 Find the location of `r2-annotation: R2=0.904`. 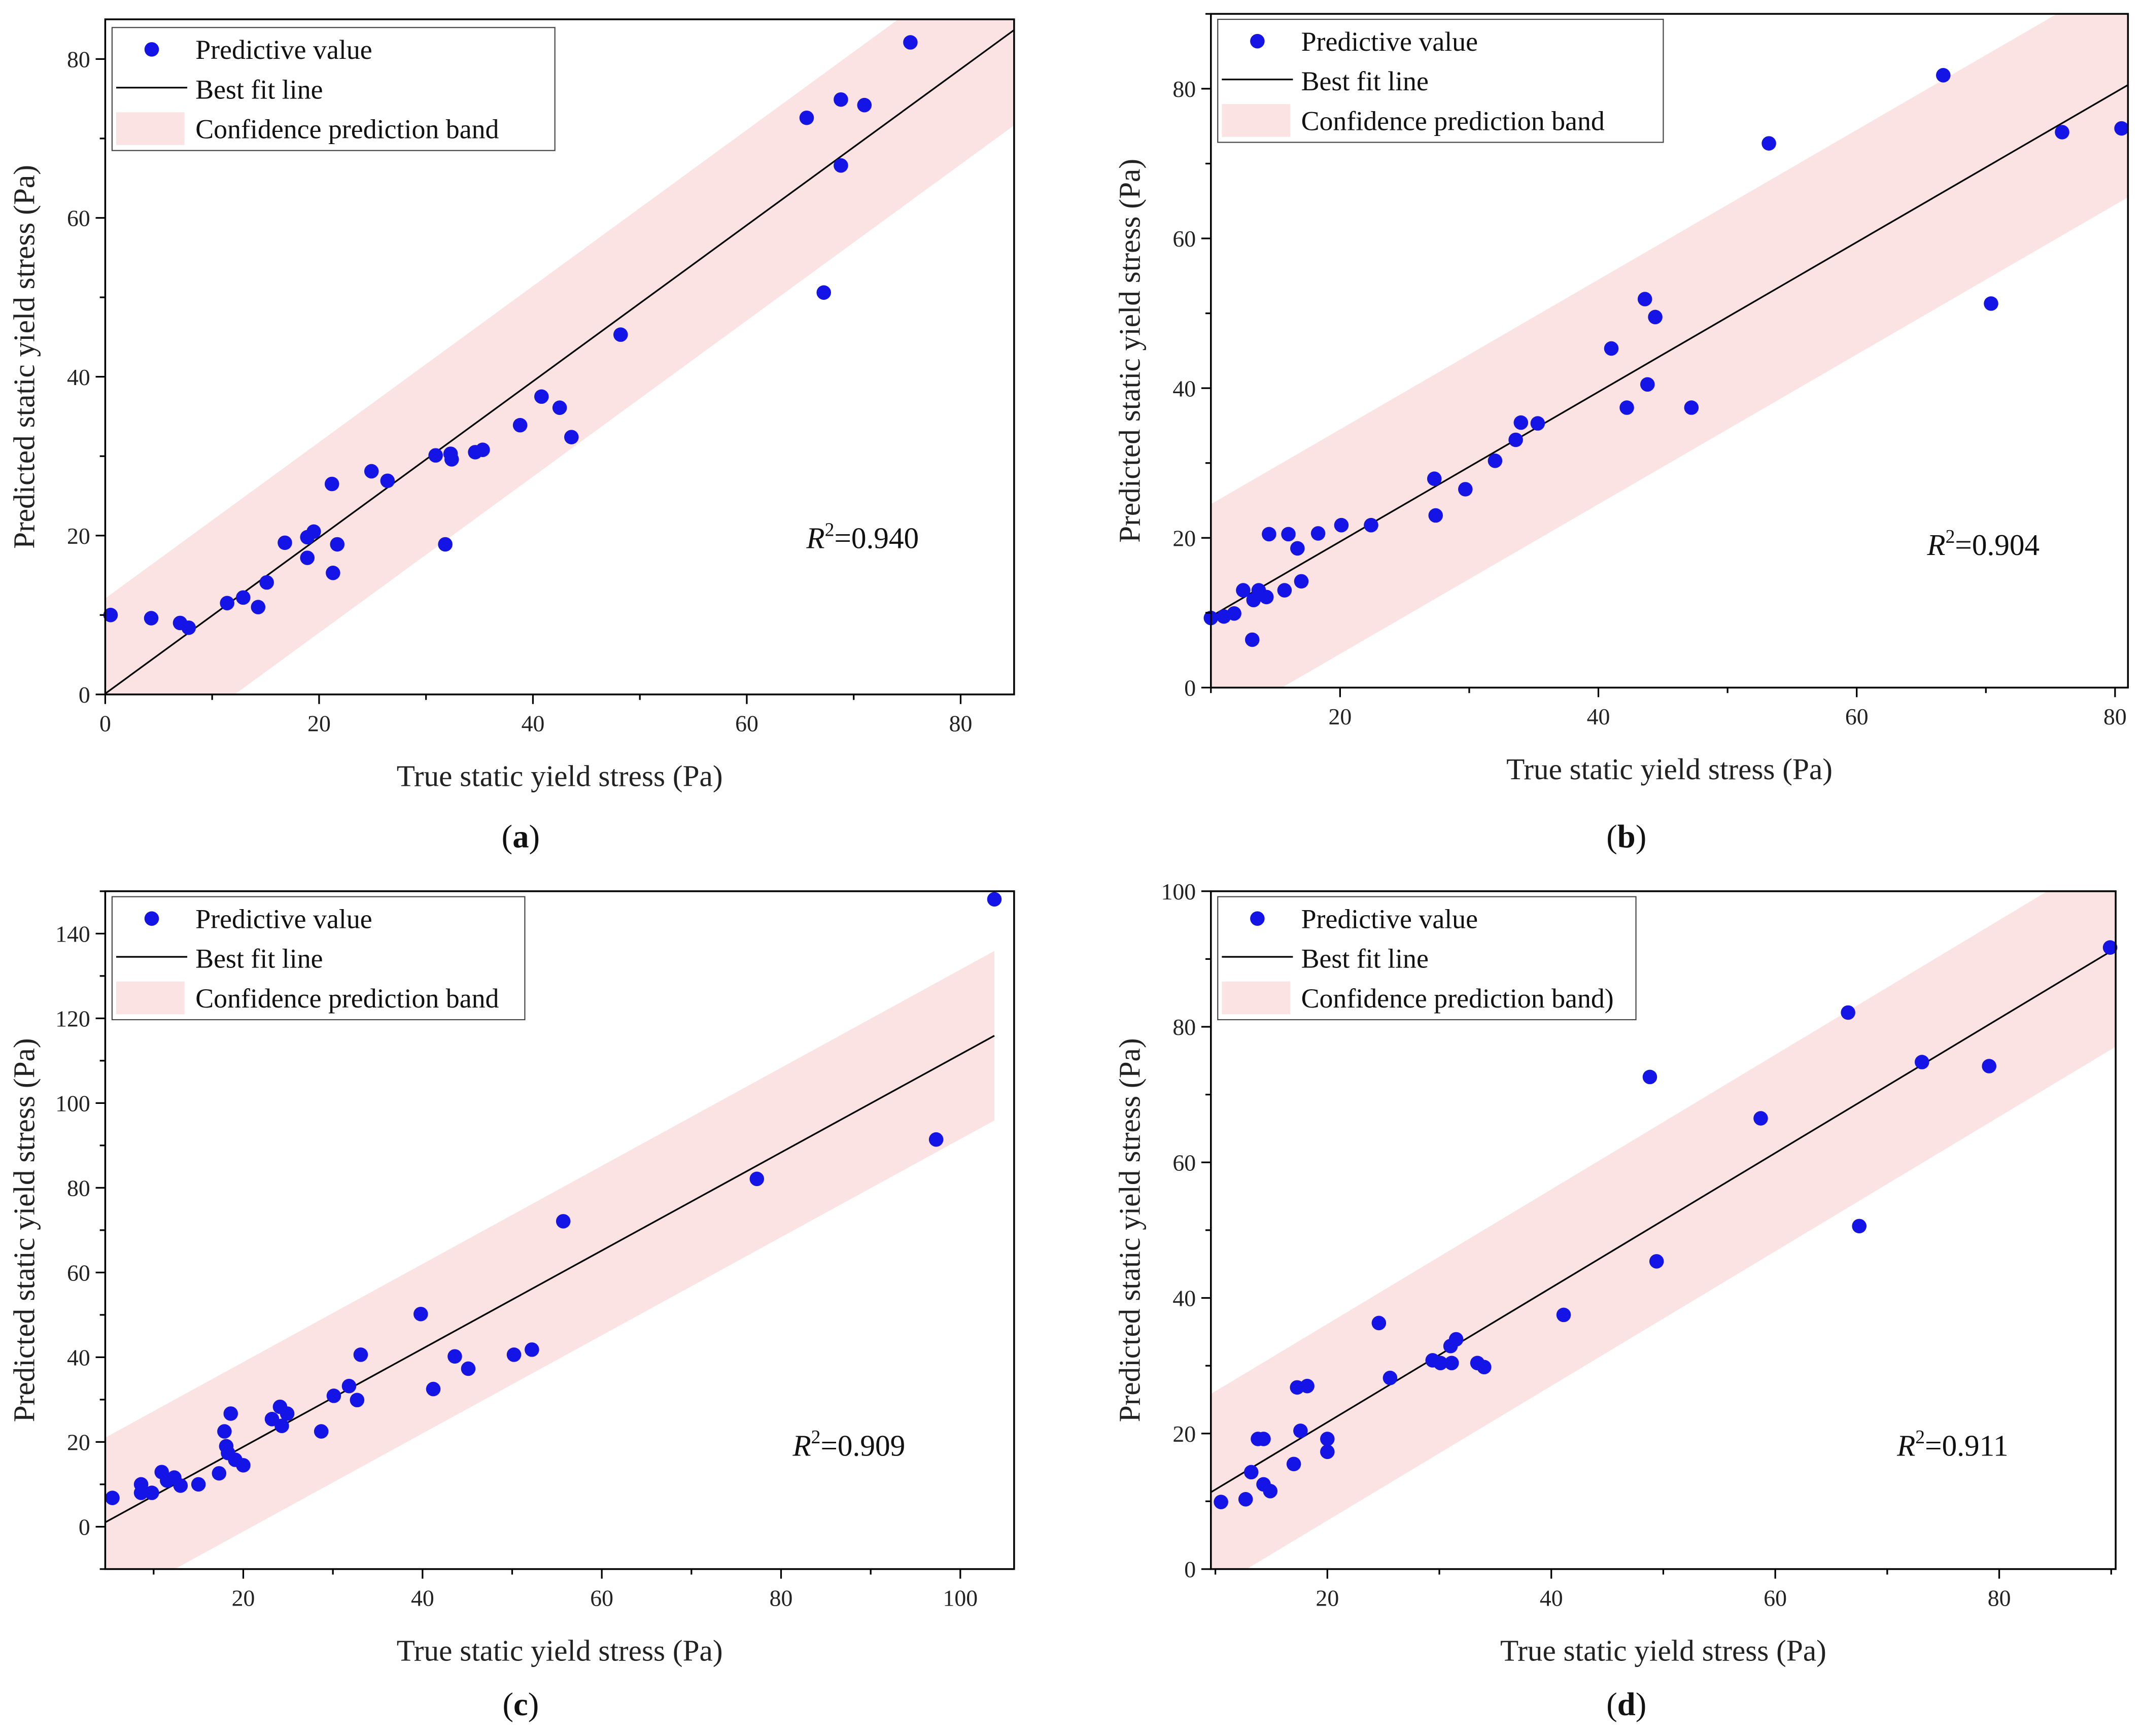

r2-annotation: R2=0.904 is located at coordinates (1983, 544).